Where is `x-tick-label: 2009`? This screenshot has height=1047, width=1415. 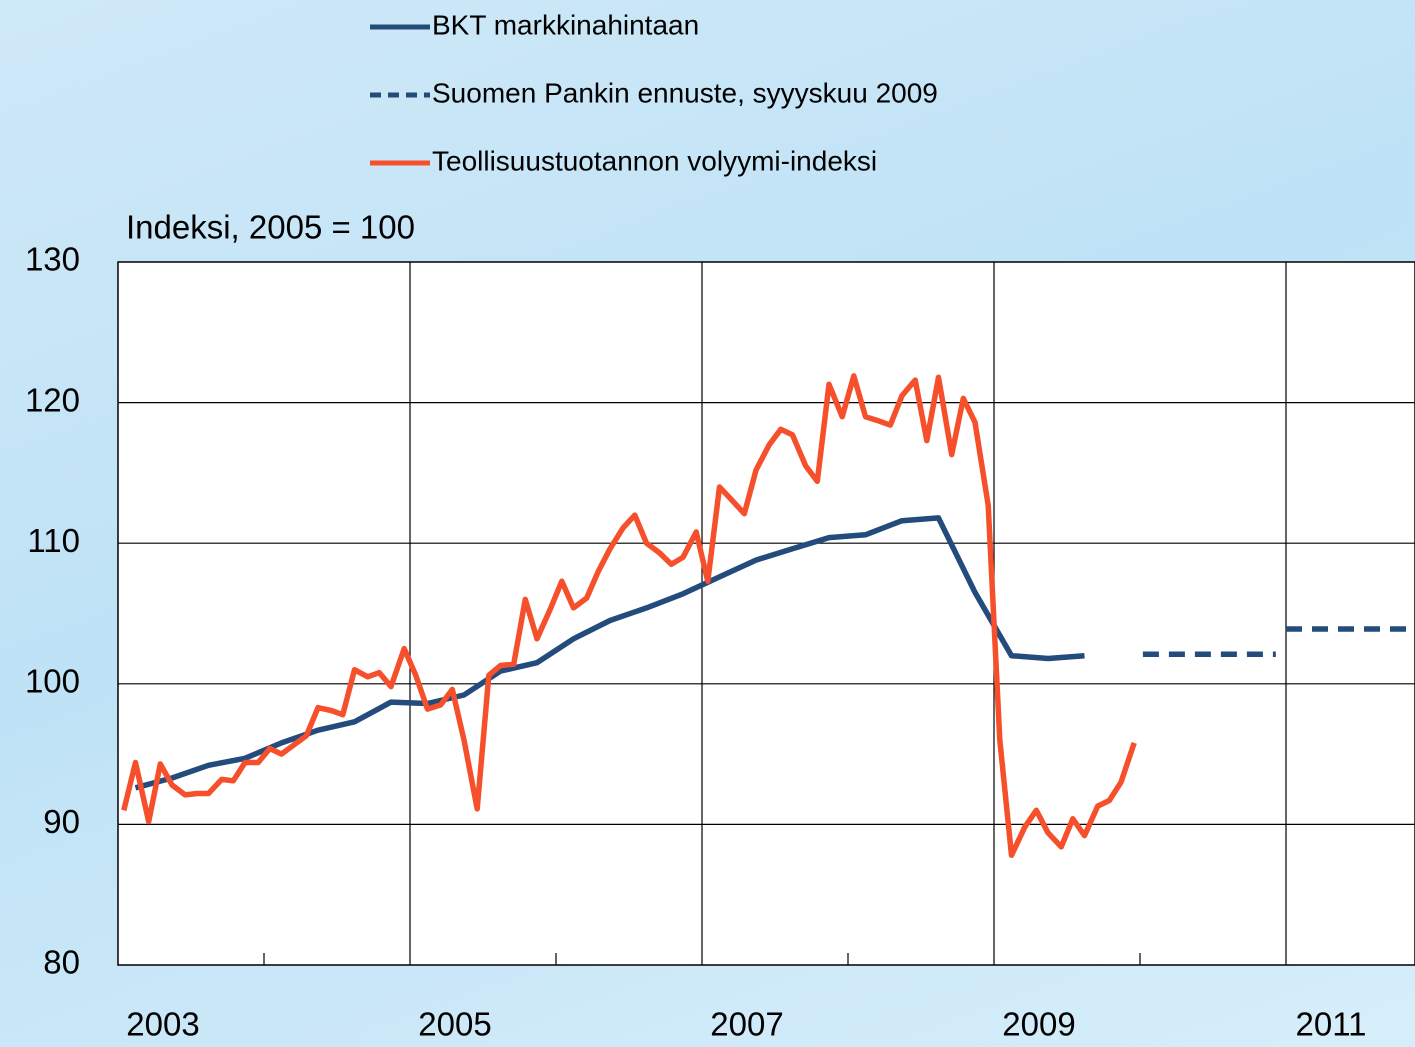
x-tick-label: 2009 is located at coordinates (1038, 1024).